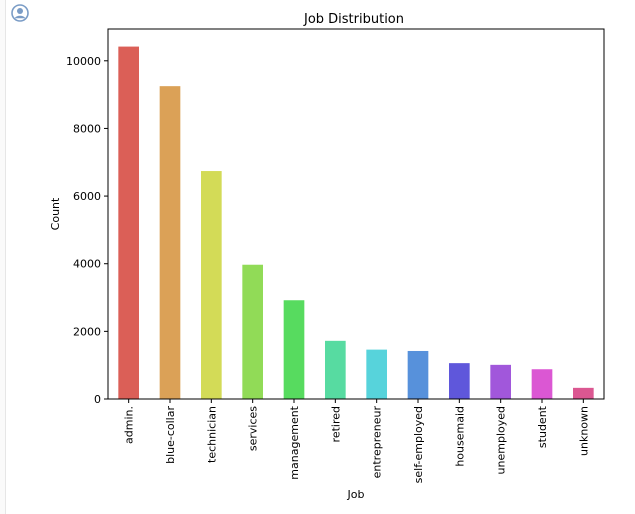 The image size is (635, 514). Describe the element at coordinates (294, 349) in the screenshot. I see `bar-management` at that location.